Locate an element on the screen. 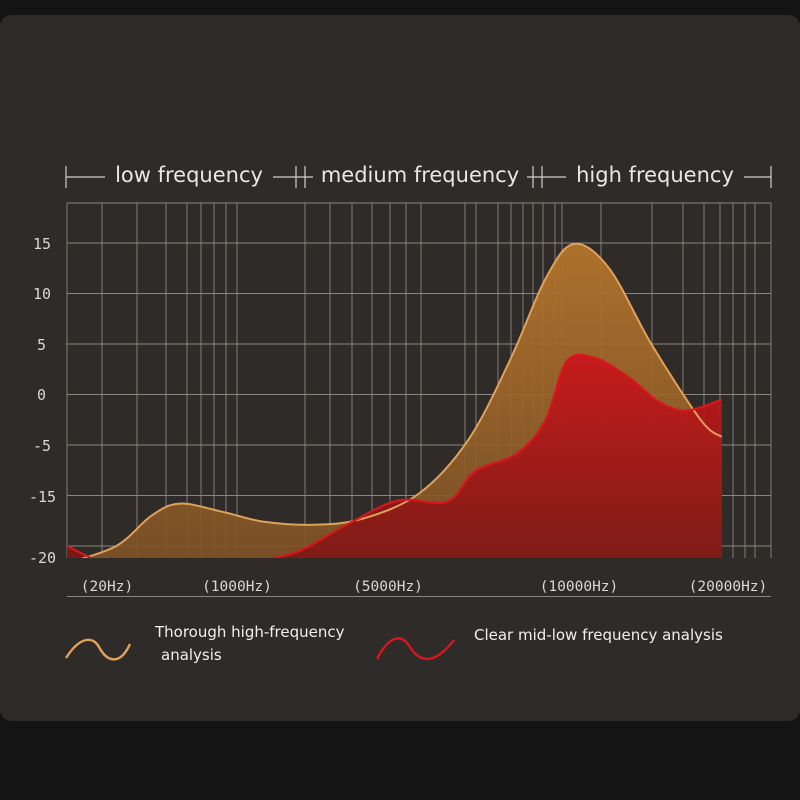 This screenshot has width=800, height=800. y-tick-label: -5 is located at coordinates (42, 446).